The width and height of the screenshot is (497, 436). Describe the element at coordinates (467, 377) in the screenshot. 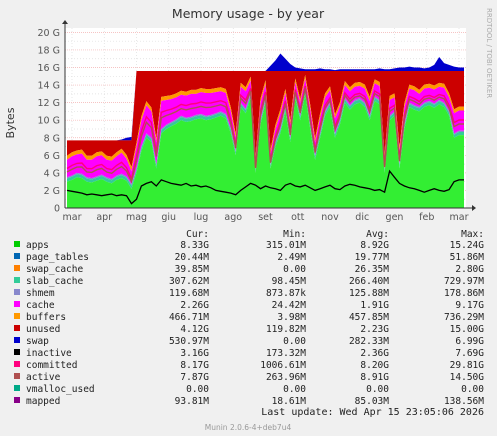

I see `legend-value: 14.50G` at that location.